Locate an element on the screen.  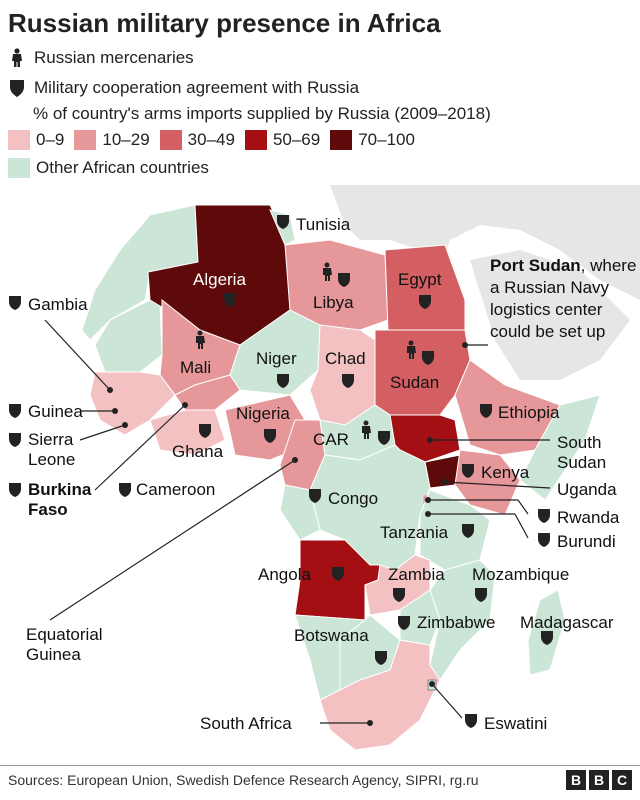
map-title: Russian military presence in Africa is located at coordinates (224, 23).